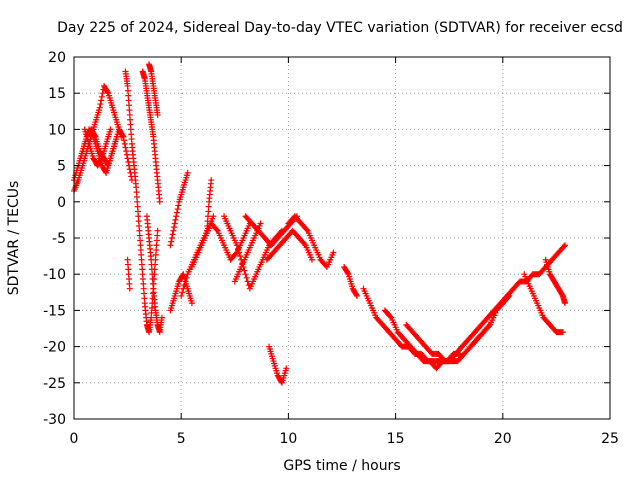 The width and height of the screenshot is (640, 480). Describe the element at coordinates (543, 303) in the screenshot. I see `series-sat-aa` at that location.